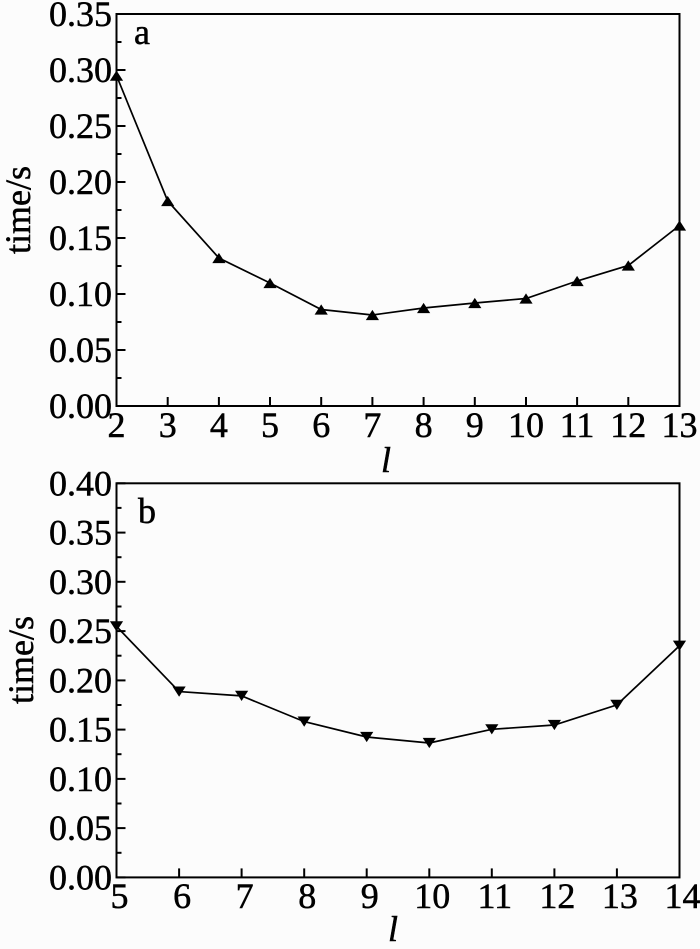 The height and width of the screenshot is (949, 700). I want to click on svg-text: 0.40, so click(80, 483).